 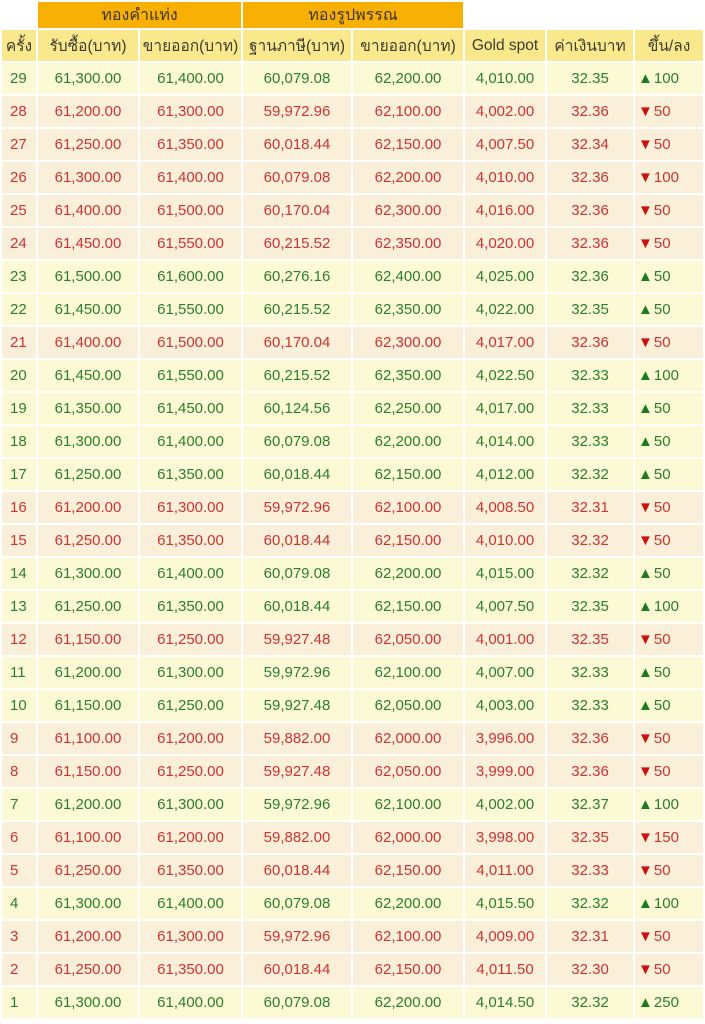 What do you see at coordinates (408, 408) in the screenshot?
I see `ornament-sell-cell: 62,250.00` at bounding box center [408, 408].